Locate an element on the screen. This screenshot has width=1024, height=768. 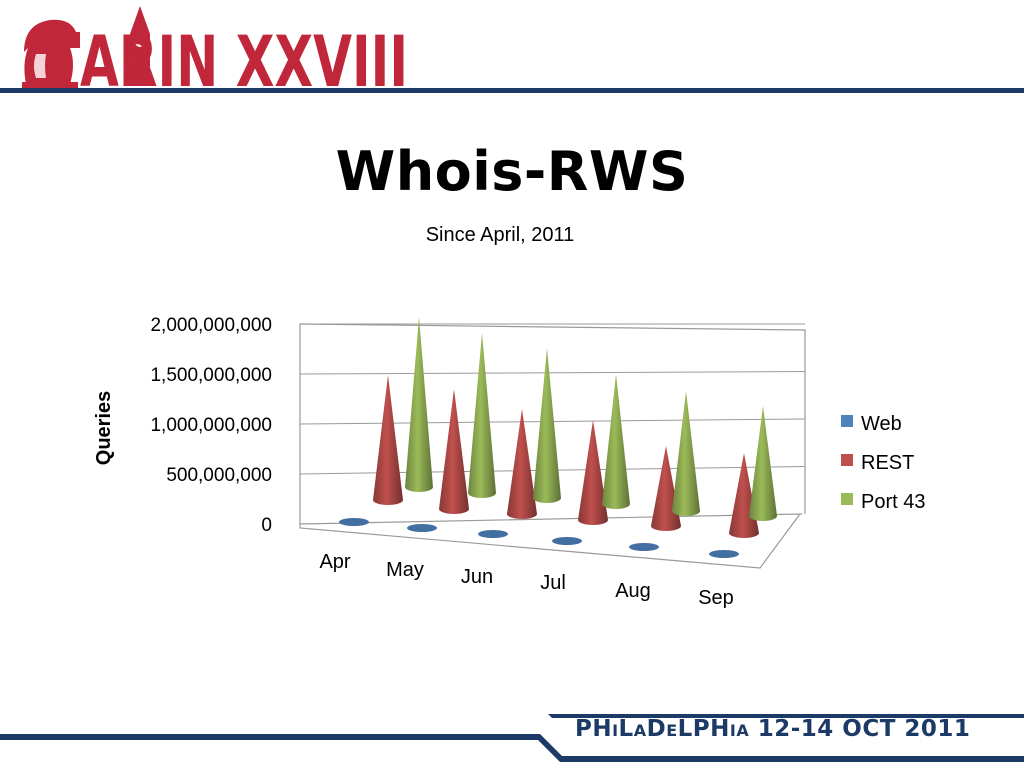
cone-port-43-jun is located at coordinates (547, 425).